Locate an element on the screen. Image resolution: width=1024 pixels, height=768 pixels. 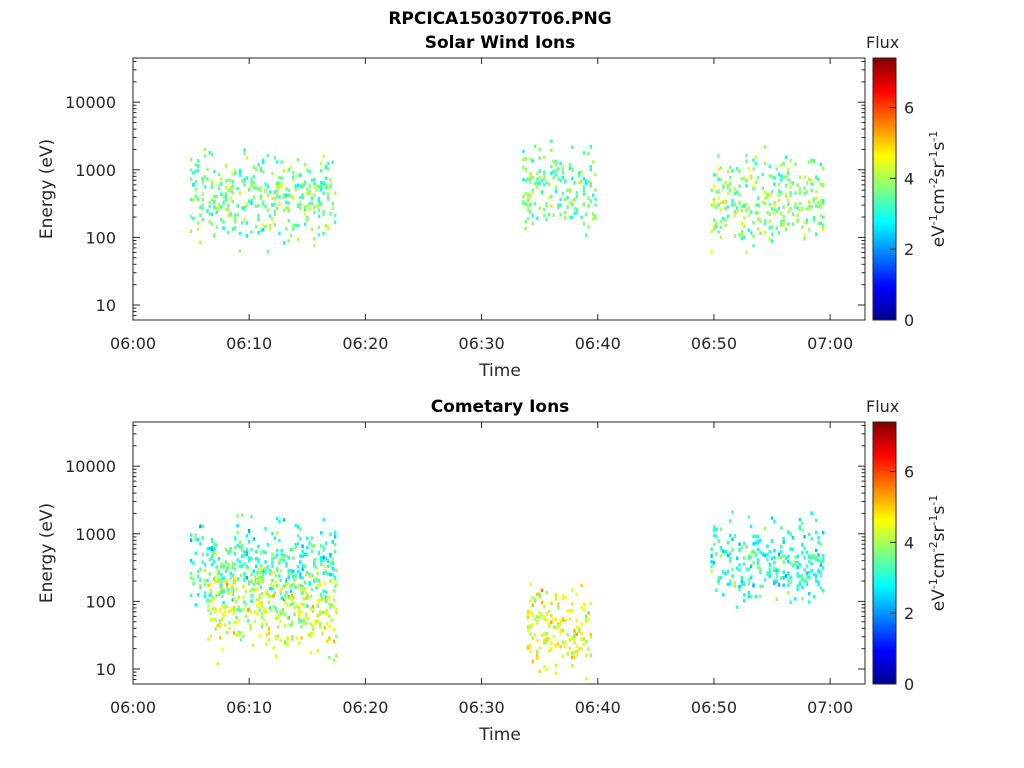
cometary-ytick-label: 10000 is located at coordinates (90, 466).